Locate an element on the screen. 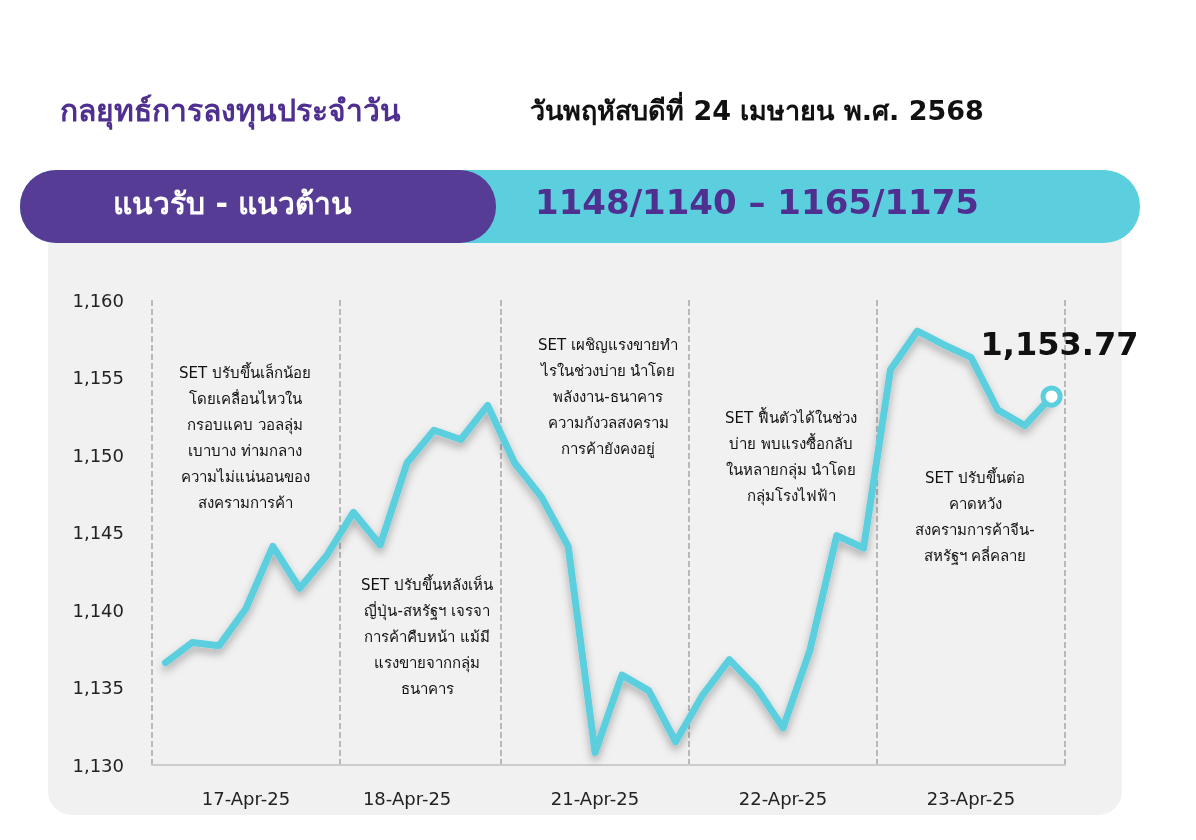  annotation: SET ฟื้นตัวได้ในช่วง บ่าย พบแรงซื้อกลับ ในหลายกลุ่ม นำโดย กลุ่มโรงไฟฟ้า is located at coordinates (791, 456).